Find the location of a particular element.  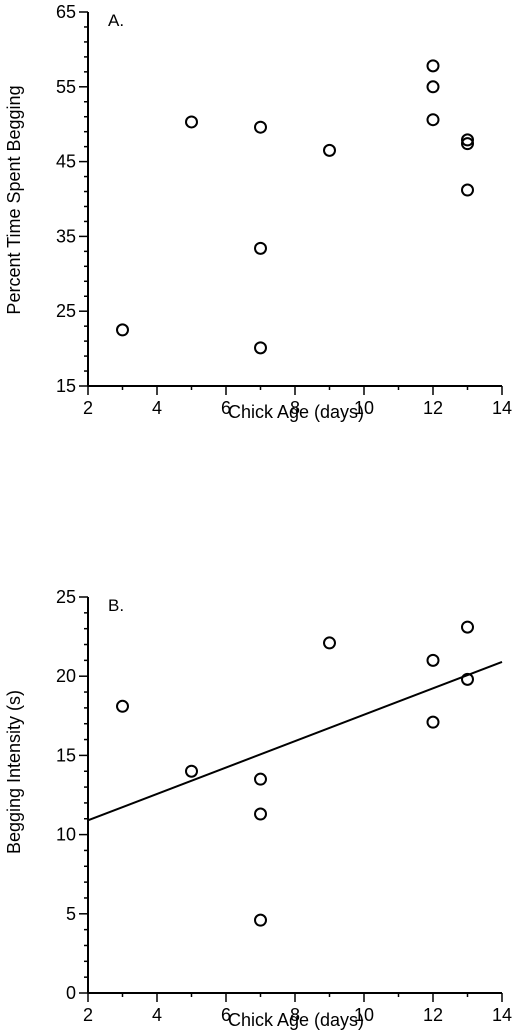

panel-b-x-tick-label: 10 is located at coordinates (364, 1015).